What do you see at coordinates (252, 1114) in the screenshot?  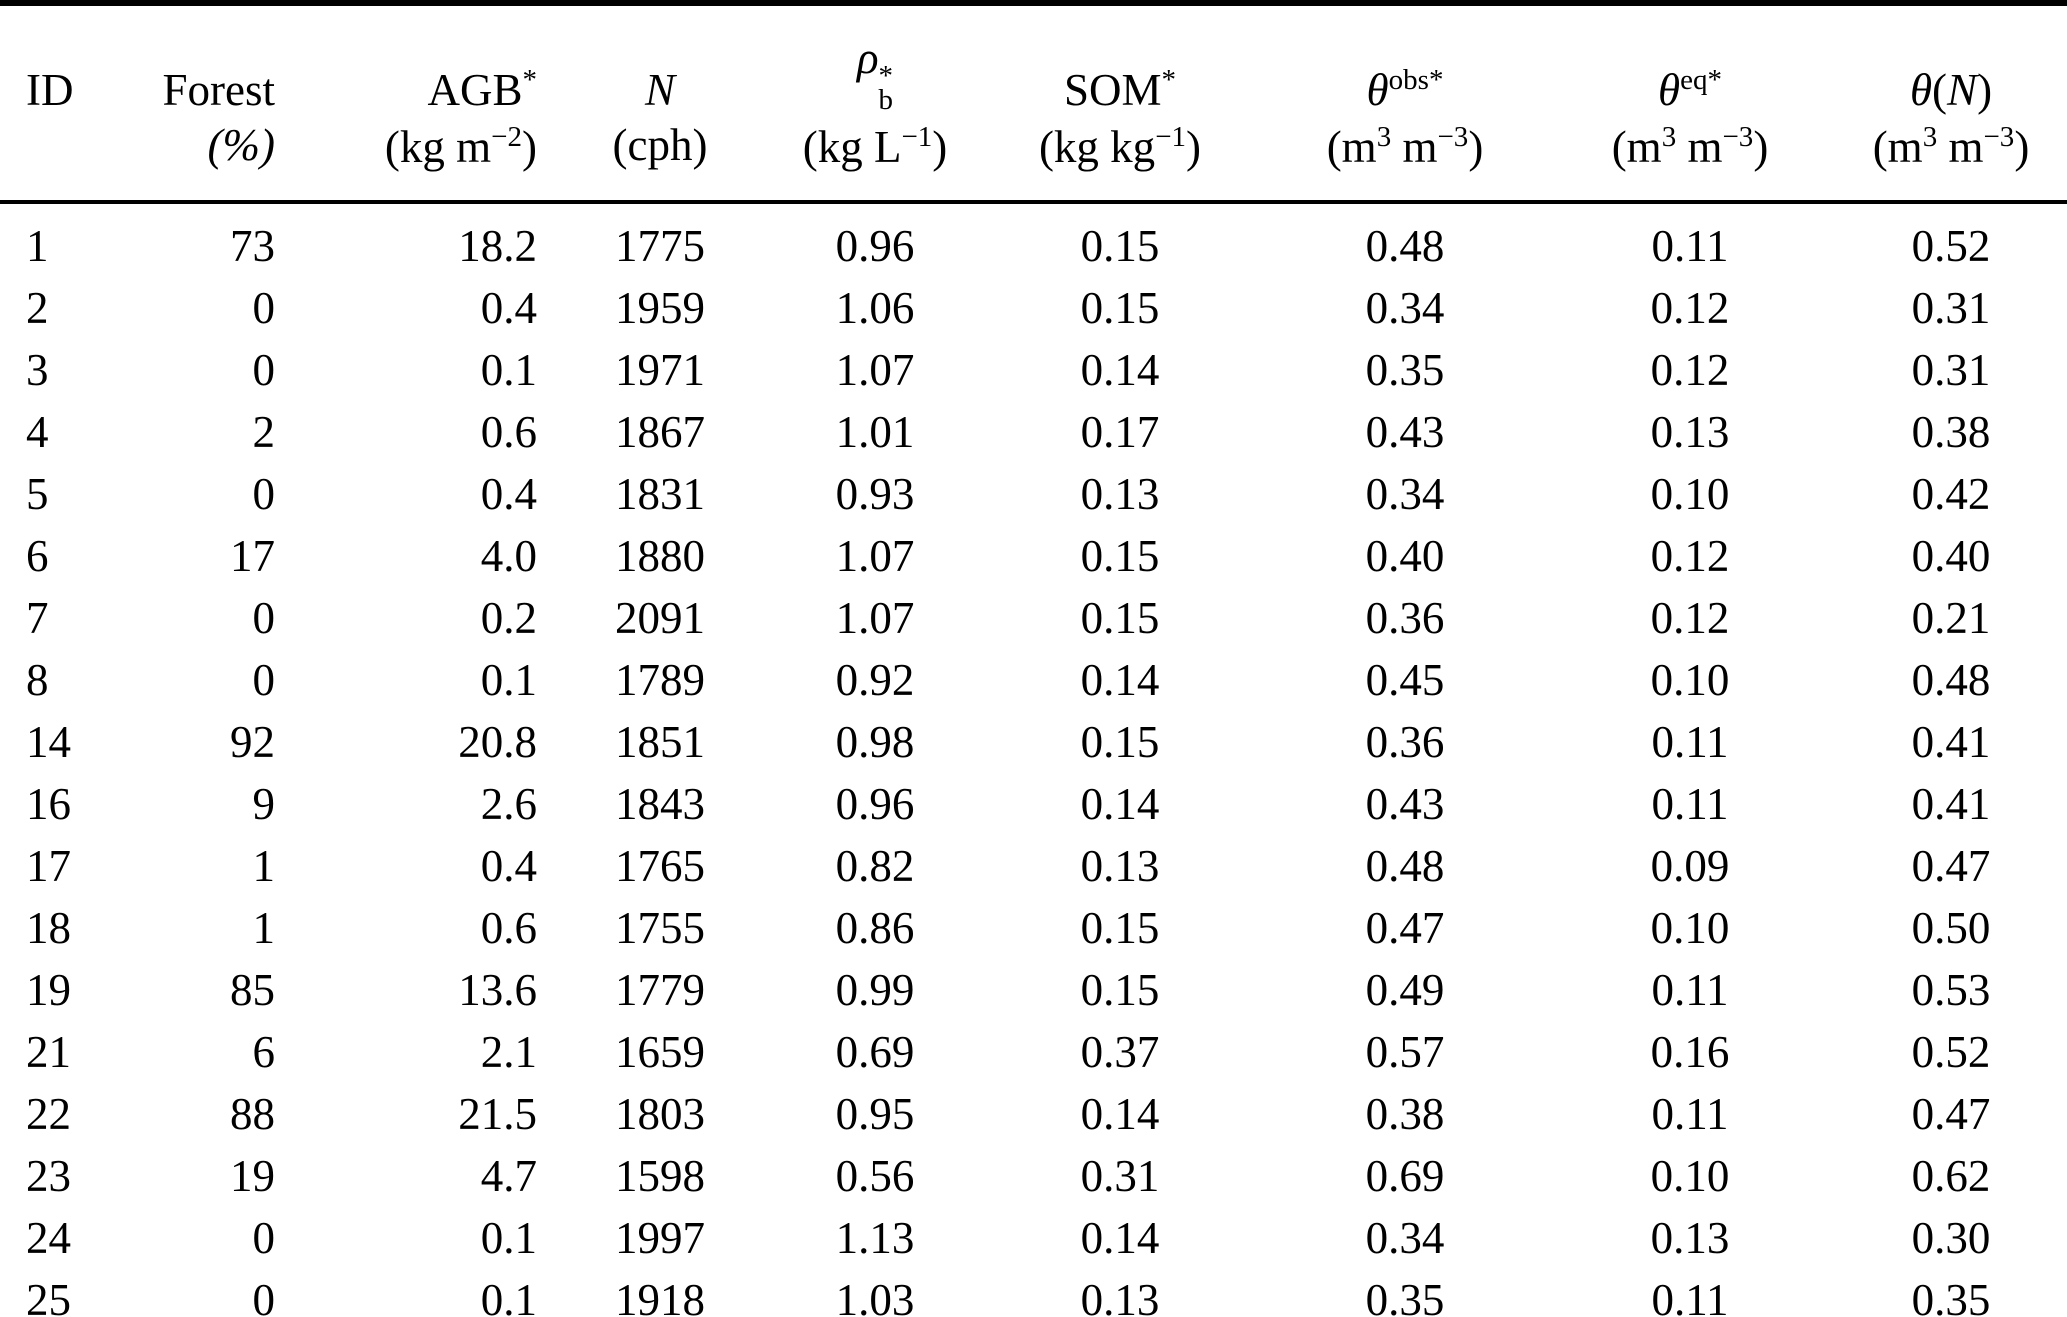 I see `cell: 88` at bounding box center [252, 1114].